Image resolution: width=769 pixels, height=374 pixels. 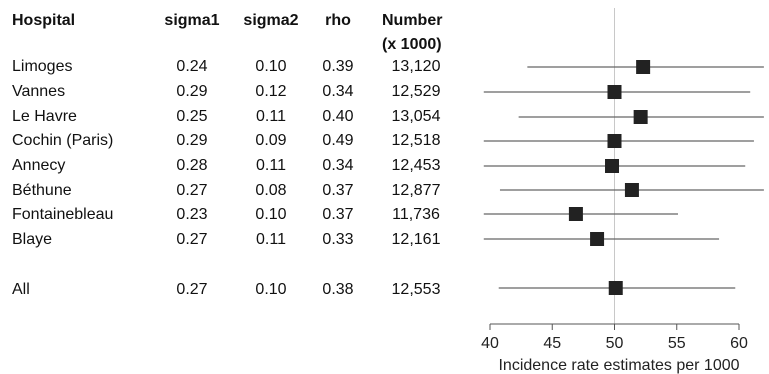 I want to click on hospital-name: Limoges, so click(x=42, y=66).